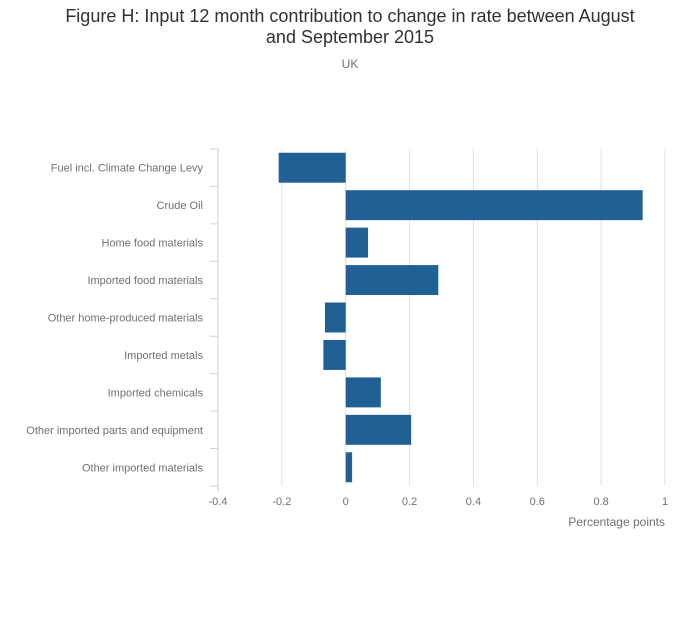 This screenshot has width=700, height=635. Describe the element at coordinates (473, 502) in the screenshot. I see `x-tick-label: 0.4` at that location.